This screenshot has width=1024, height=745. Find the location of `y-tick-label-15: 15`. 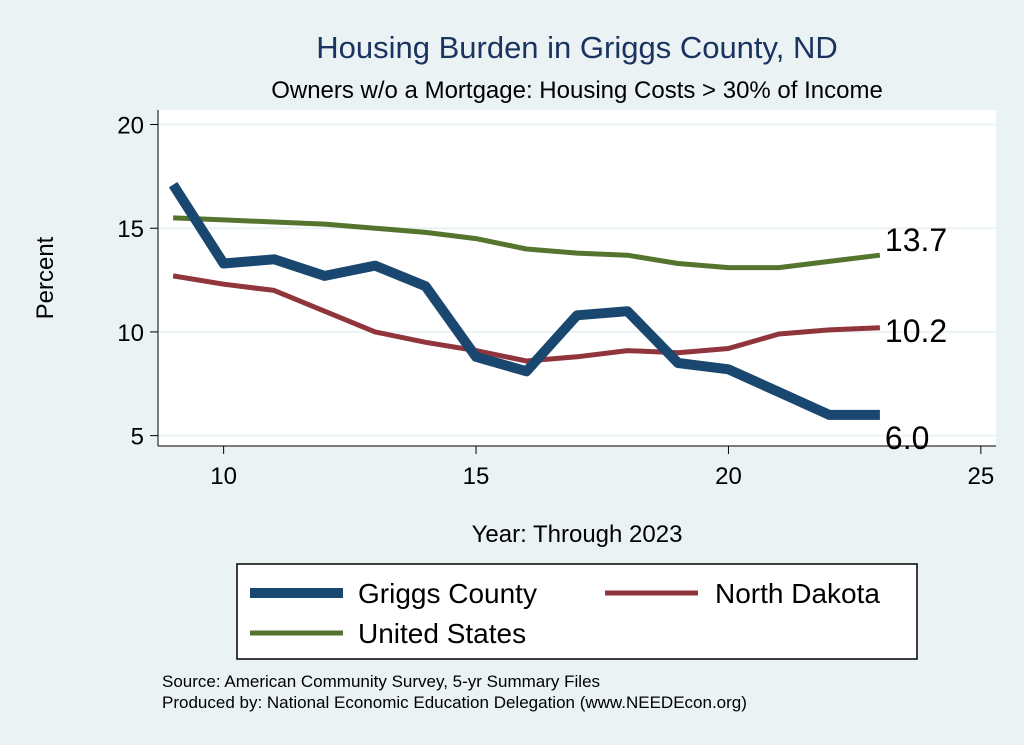

y-tick-label-15: 15 is located at coordinates (130, 229).